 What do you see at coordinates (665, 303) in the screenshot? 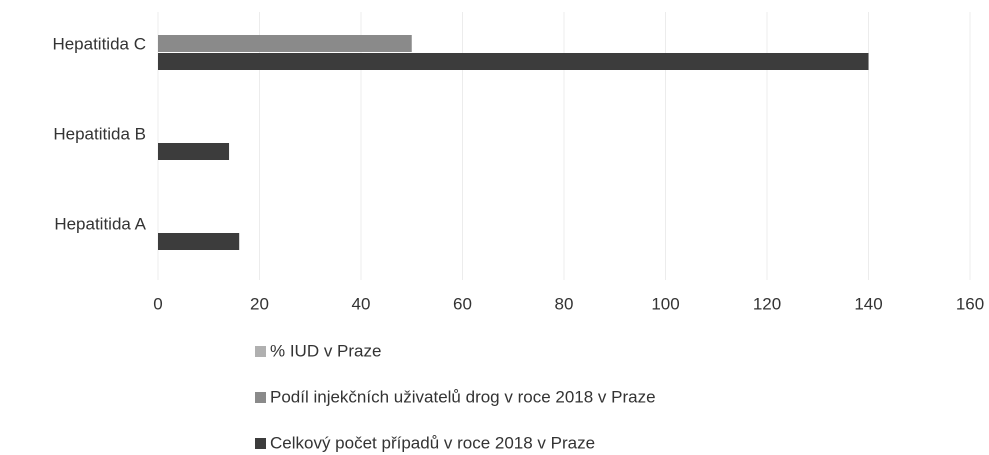
I see `x-tick-label: 100` at bounding box center [665, 303].